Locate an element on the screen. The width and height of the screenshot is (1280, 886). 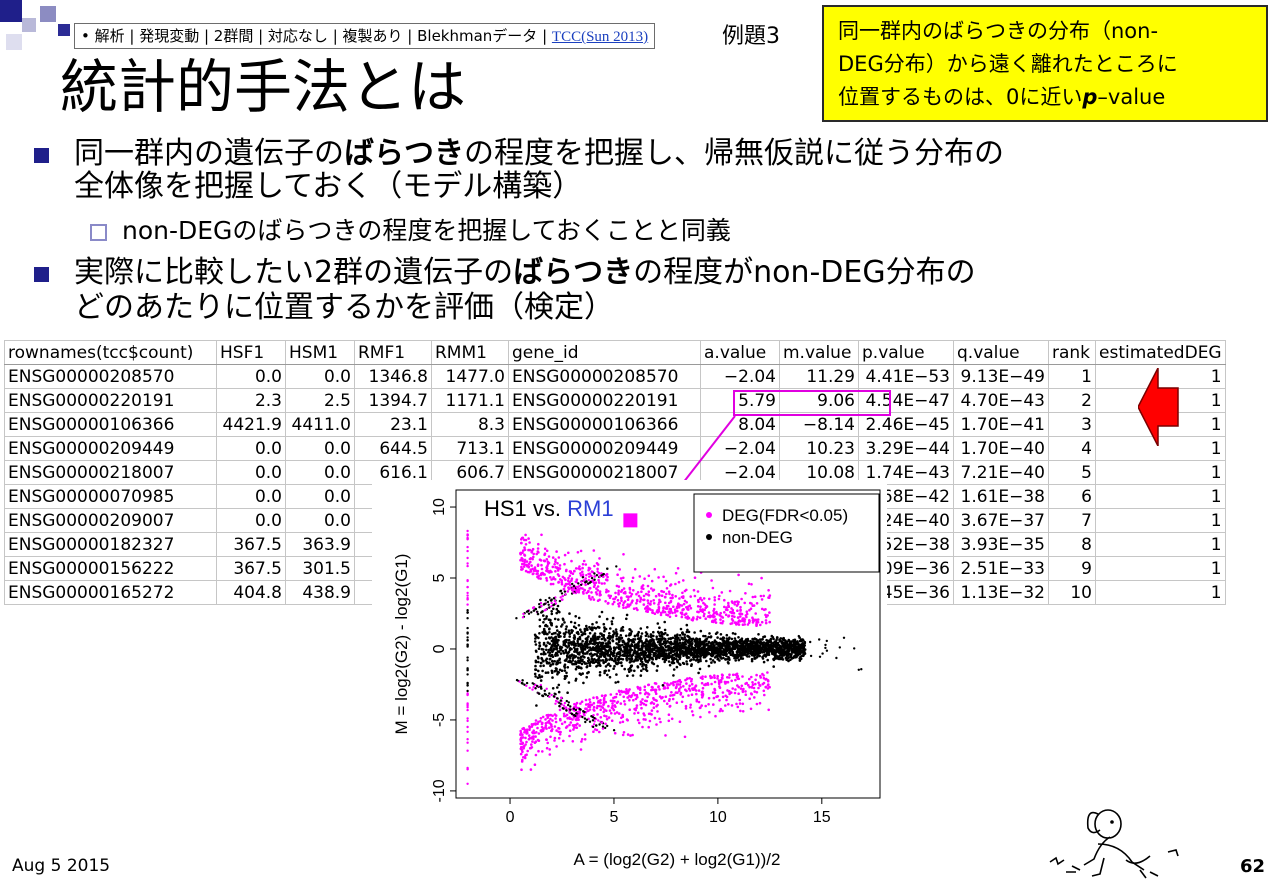
highlighted-gene-marker is located at coordinates (630, 520).